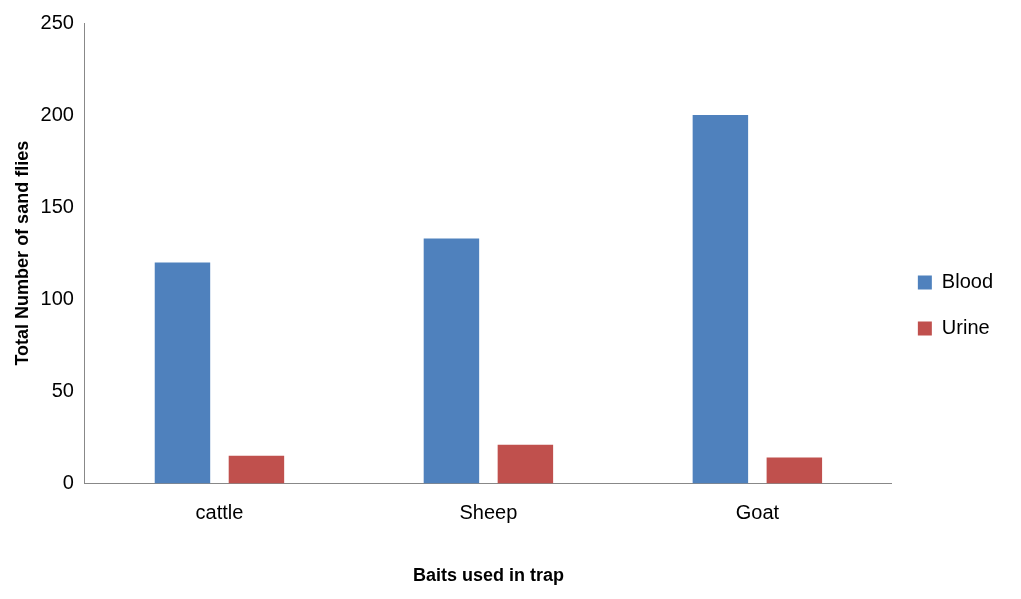 Image resolution: width=1021 pixels, height=599 pixels. Describe the element at coordinates (57, 113) in the screenshot. I see `y-tick-label: 200` at that location.